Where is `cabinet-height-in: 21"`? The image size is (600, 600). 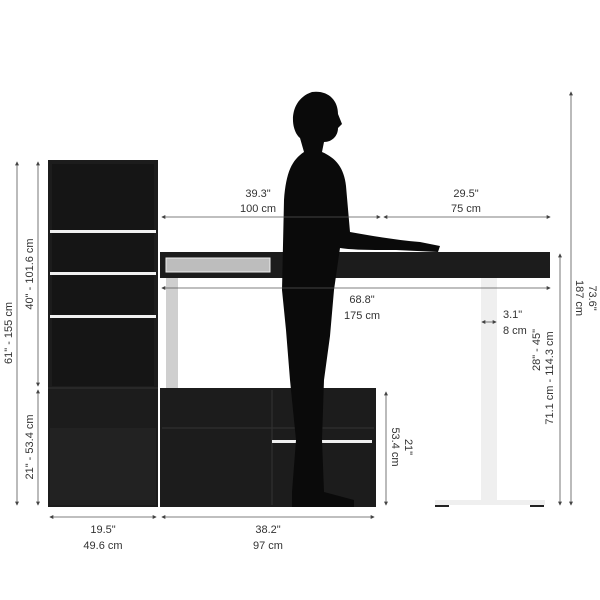 cabinet-height-in: 21" is located at coordinates (408, 447).